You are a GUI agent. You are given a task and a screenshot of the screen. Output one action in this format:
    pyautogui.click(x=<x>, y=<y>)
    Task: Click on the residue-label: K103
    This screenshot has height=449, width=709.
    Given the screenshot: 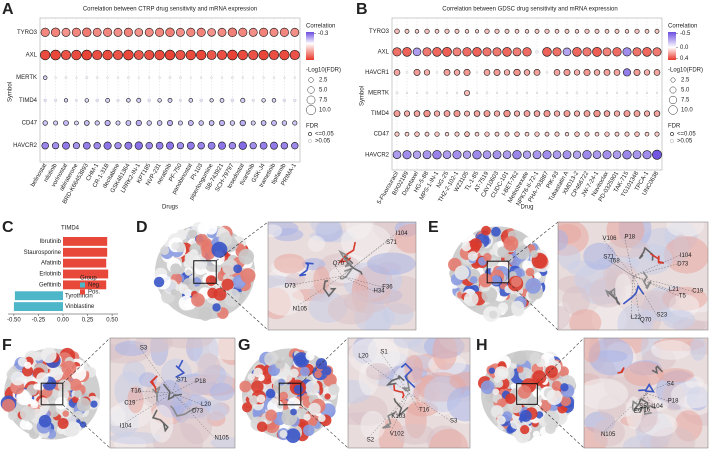 What is the action you would take?
    pyautogui.click(x=398, y=417)
    